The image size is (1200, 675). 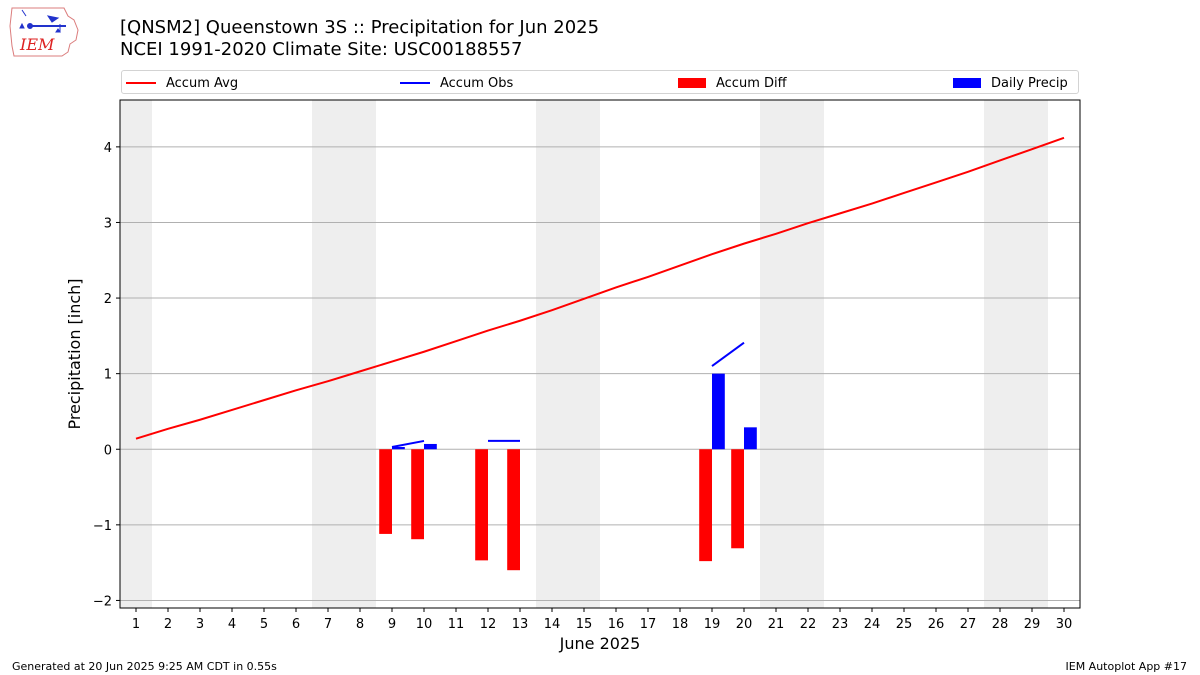 I want to click on legend-item-accum-obs: Accum Obs, so click(x=456, y=83).